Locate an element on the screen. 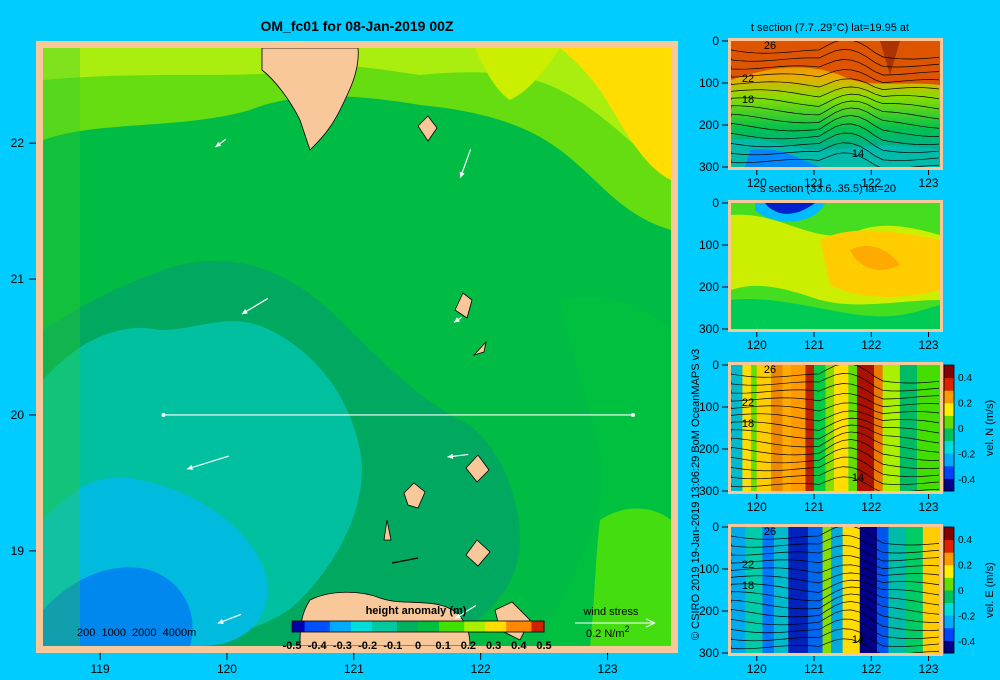 The image size is (1000, 680). ve-section-contour-labels: 26 22 18 14 is located at coordinates (803, 586).